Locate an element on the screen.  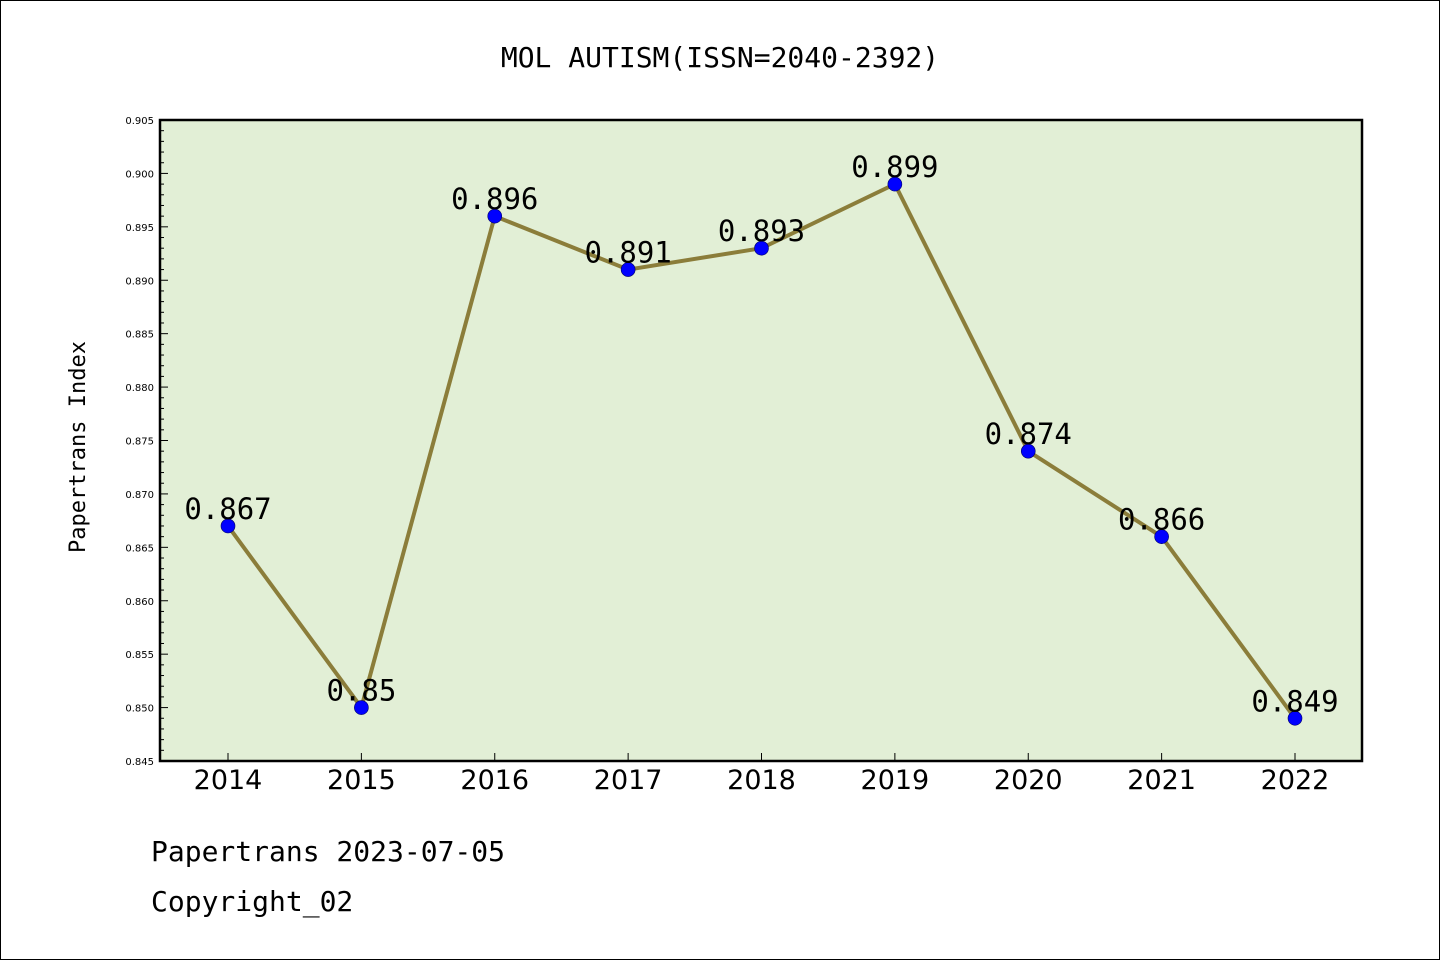
y-tick-label: 0.885 is located at coordinates (139, 335).